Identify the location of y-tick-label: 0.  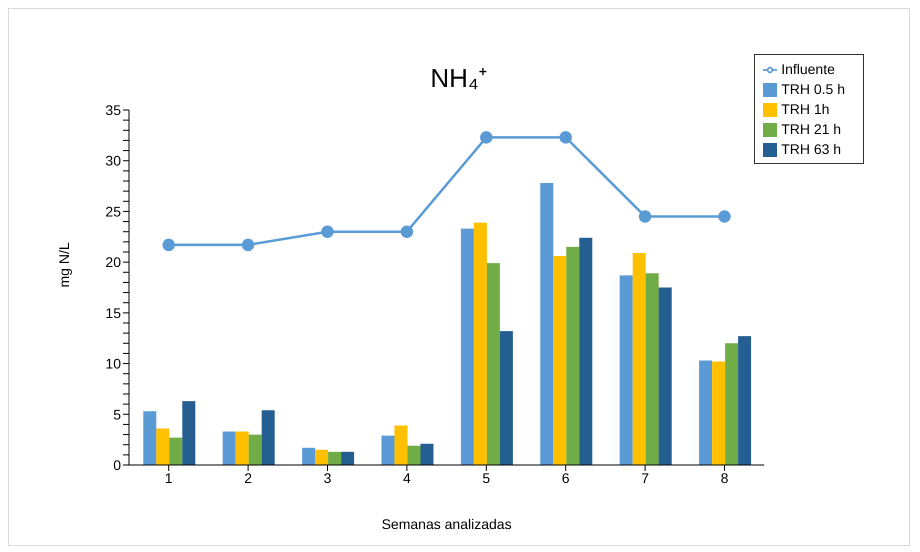
(117, 464).